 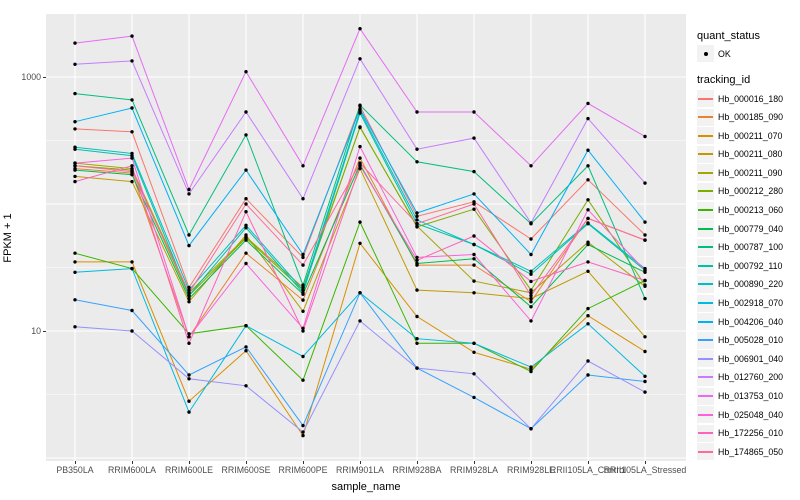 What do you see at coordinates (246, 470) in the screenshot?
I see `x-tick-label-RRIM600SE: RRIM600SE` at bounding box center [246, 470].